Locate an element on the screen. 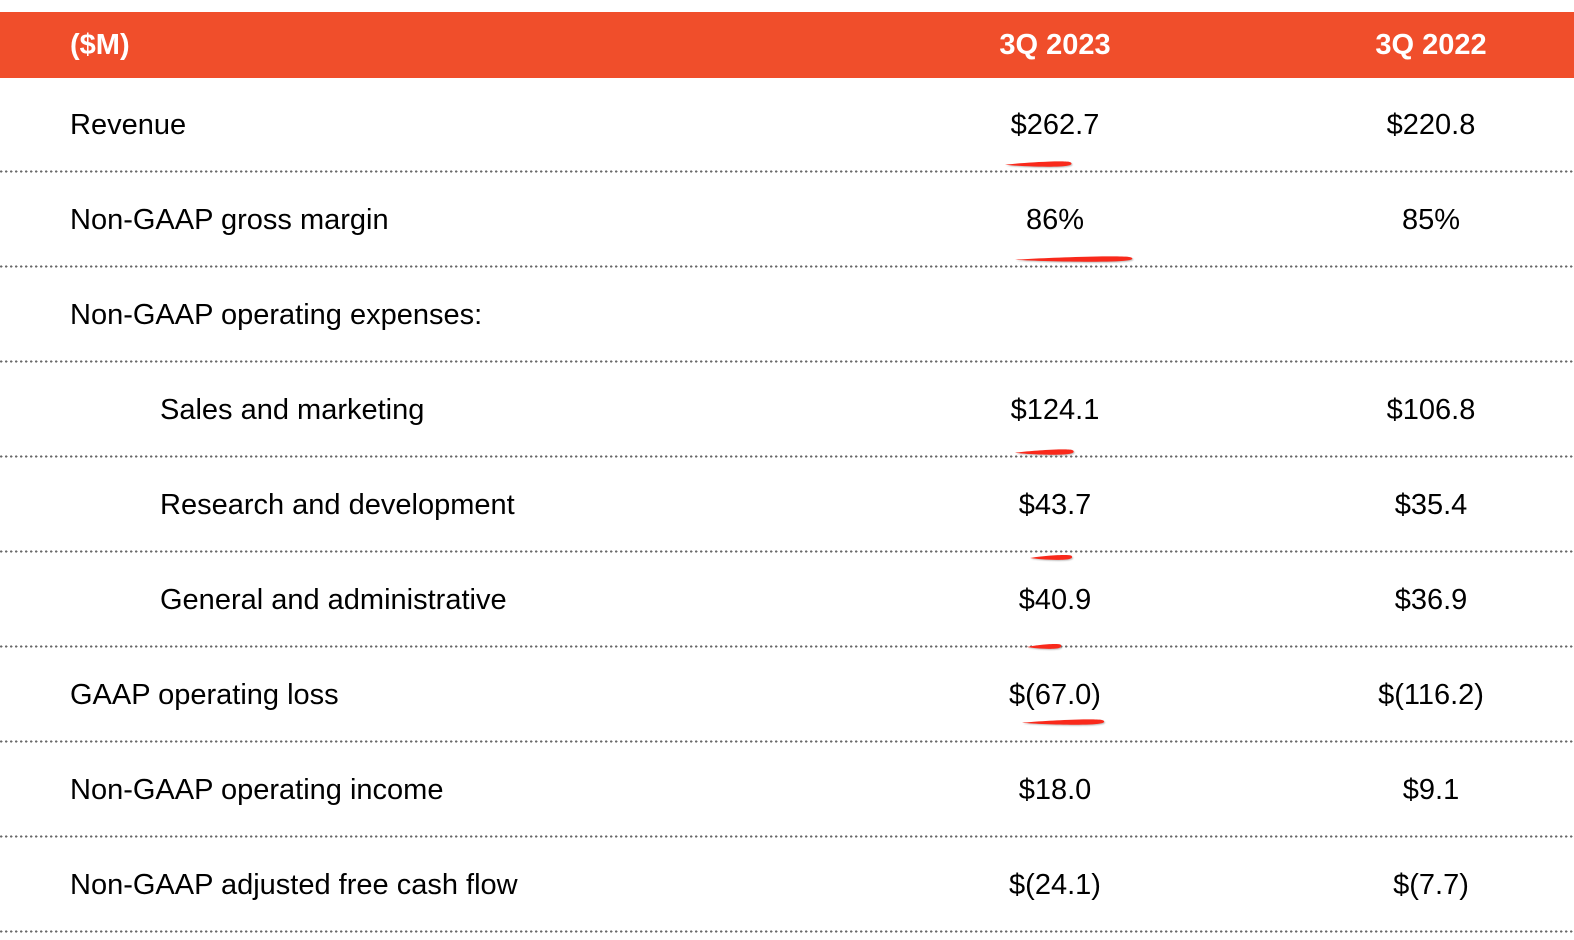  value-3q2022: $(116.2) is located at coordinates (1431, 695).